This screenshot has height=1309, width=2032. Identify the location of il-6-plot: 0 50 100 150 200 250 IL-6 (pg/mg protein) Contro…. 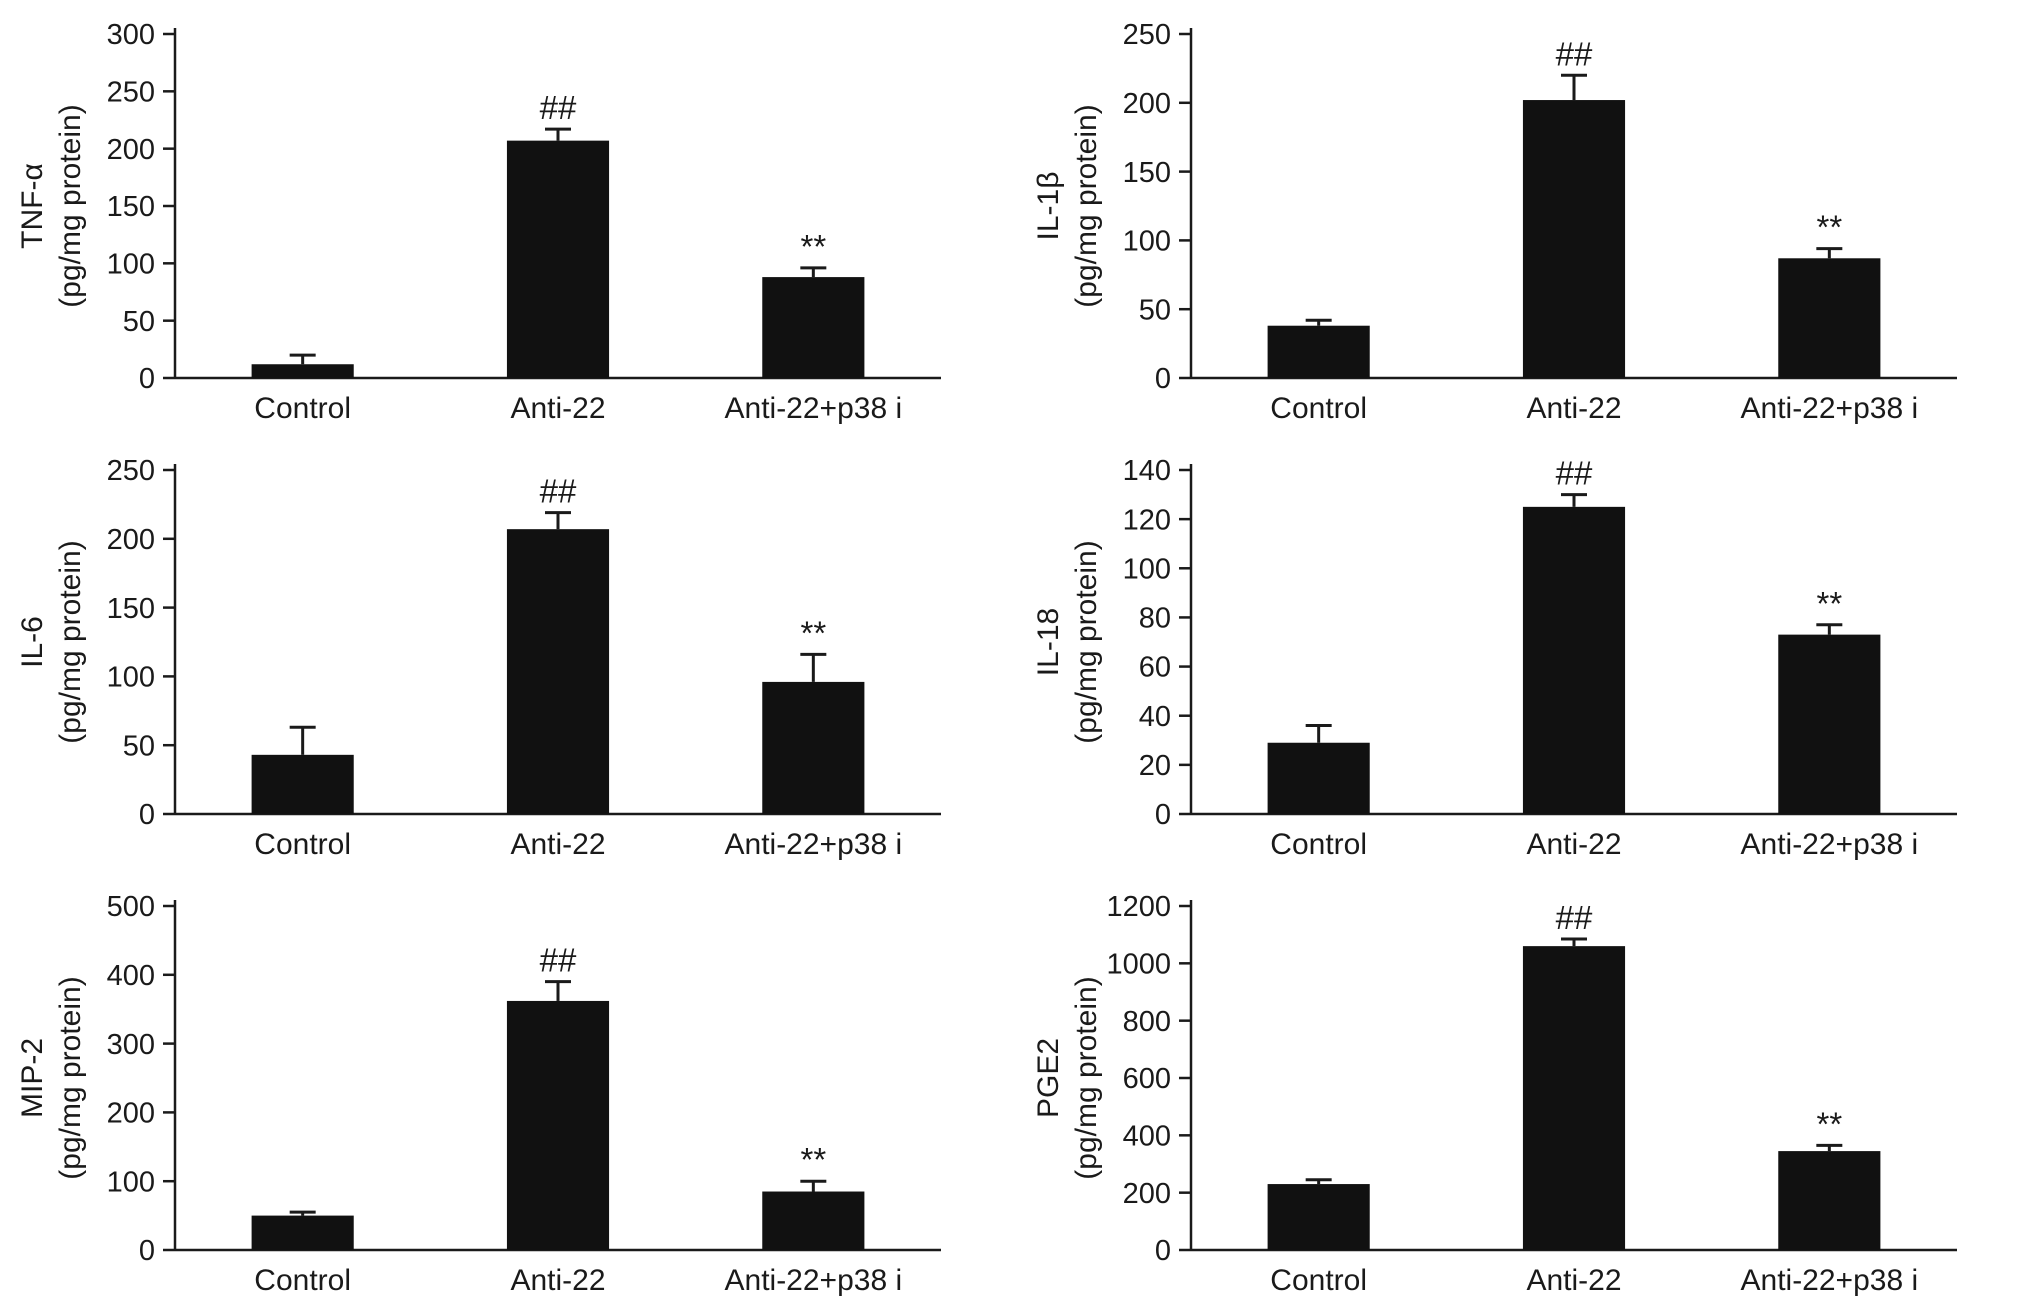
(478, 658).